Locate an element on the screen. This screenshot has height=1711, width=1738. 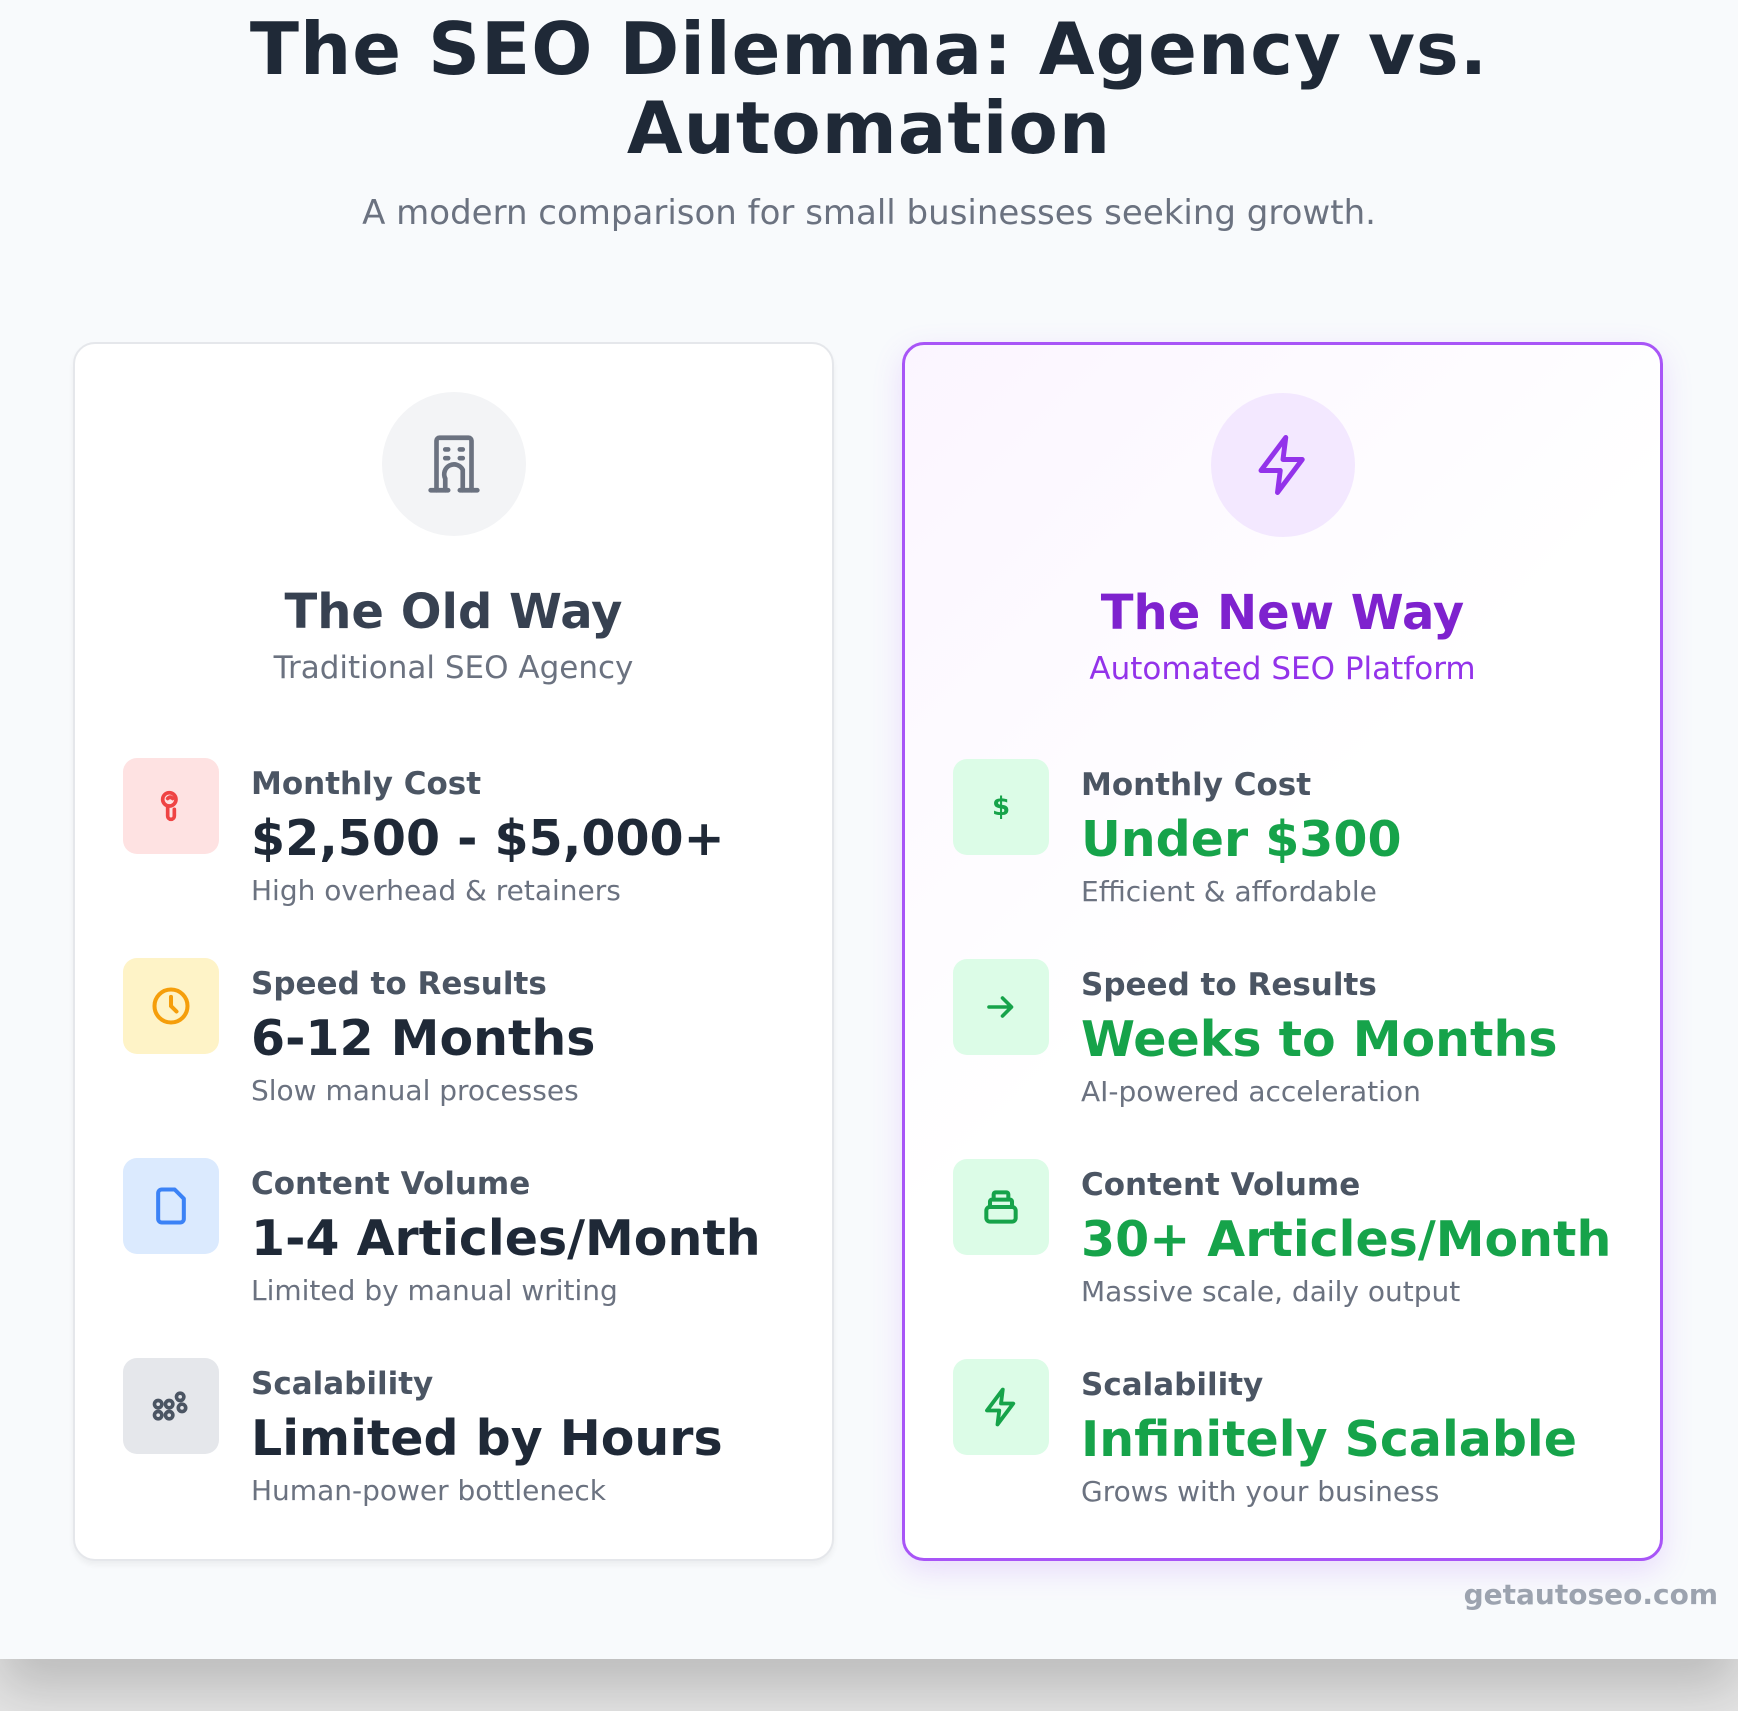
row-note: Massive scale, daily output is located at coordinates (1271, 1291).